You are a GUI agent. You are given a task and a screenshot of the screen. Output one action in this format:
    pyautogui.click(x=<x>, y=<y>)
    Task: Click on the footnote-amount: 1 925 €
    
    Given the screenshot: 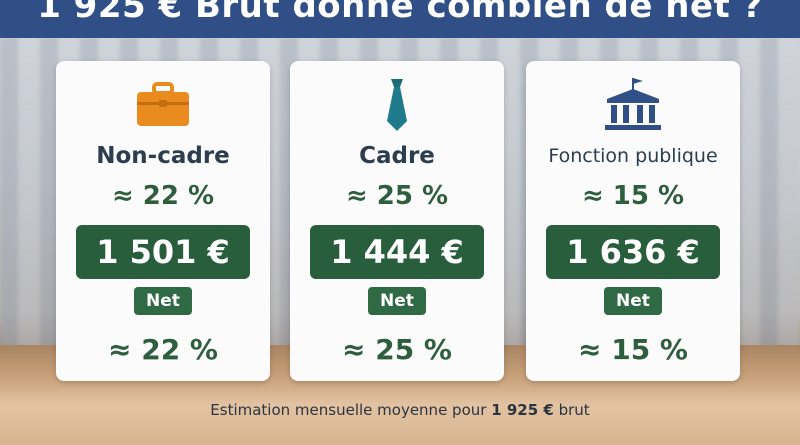 What is the action you would take?
    pyautogui.click(x=522, y=410)
    